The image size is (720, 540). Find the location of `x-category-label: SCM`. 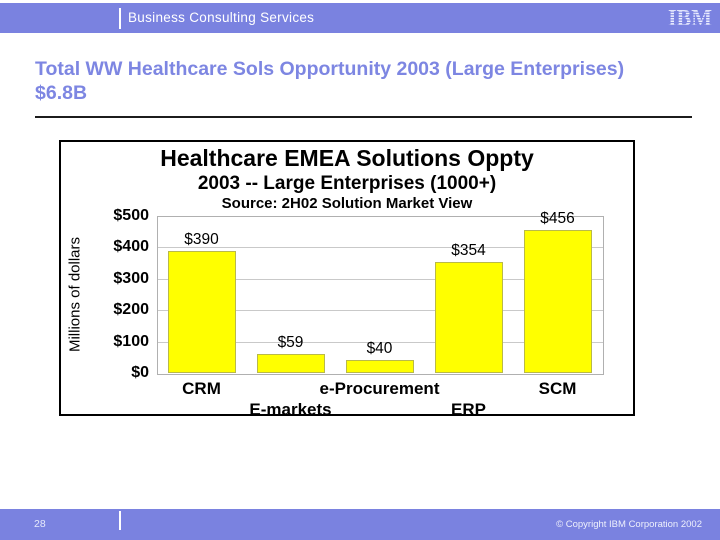

x-category-label: SCM is located at coordinates (557, 388).